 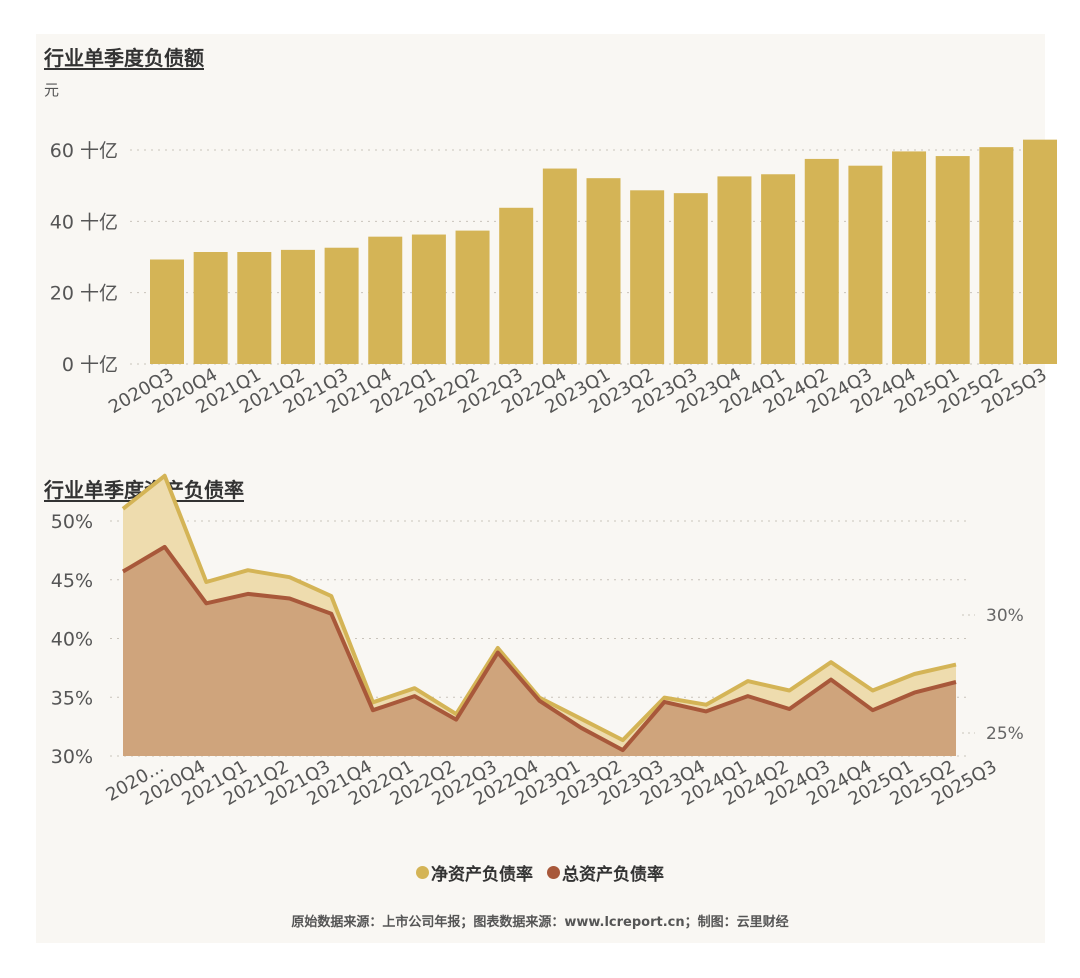 What do you see at coordinates (423, 872) in the screenshot?
I see `legend-dot-net` at bounding box center [423, 872].